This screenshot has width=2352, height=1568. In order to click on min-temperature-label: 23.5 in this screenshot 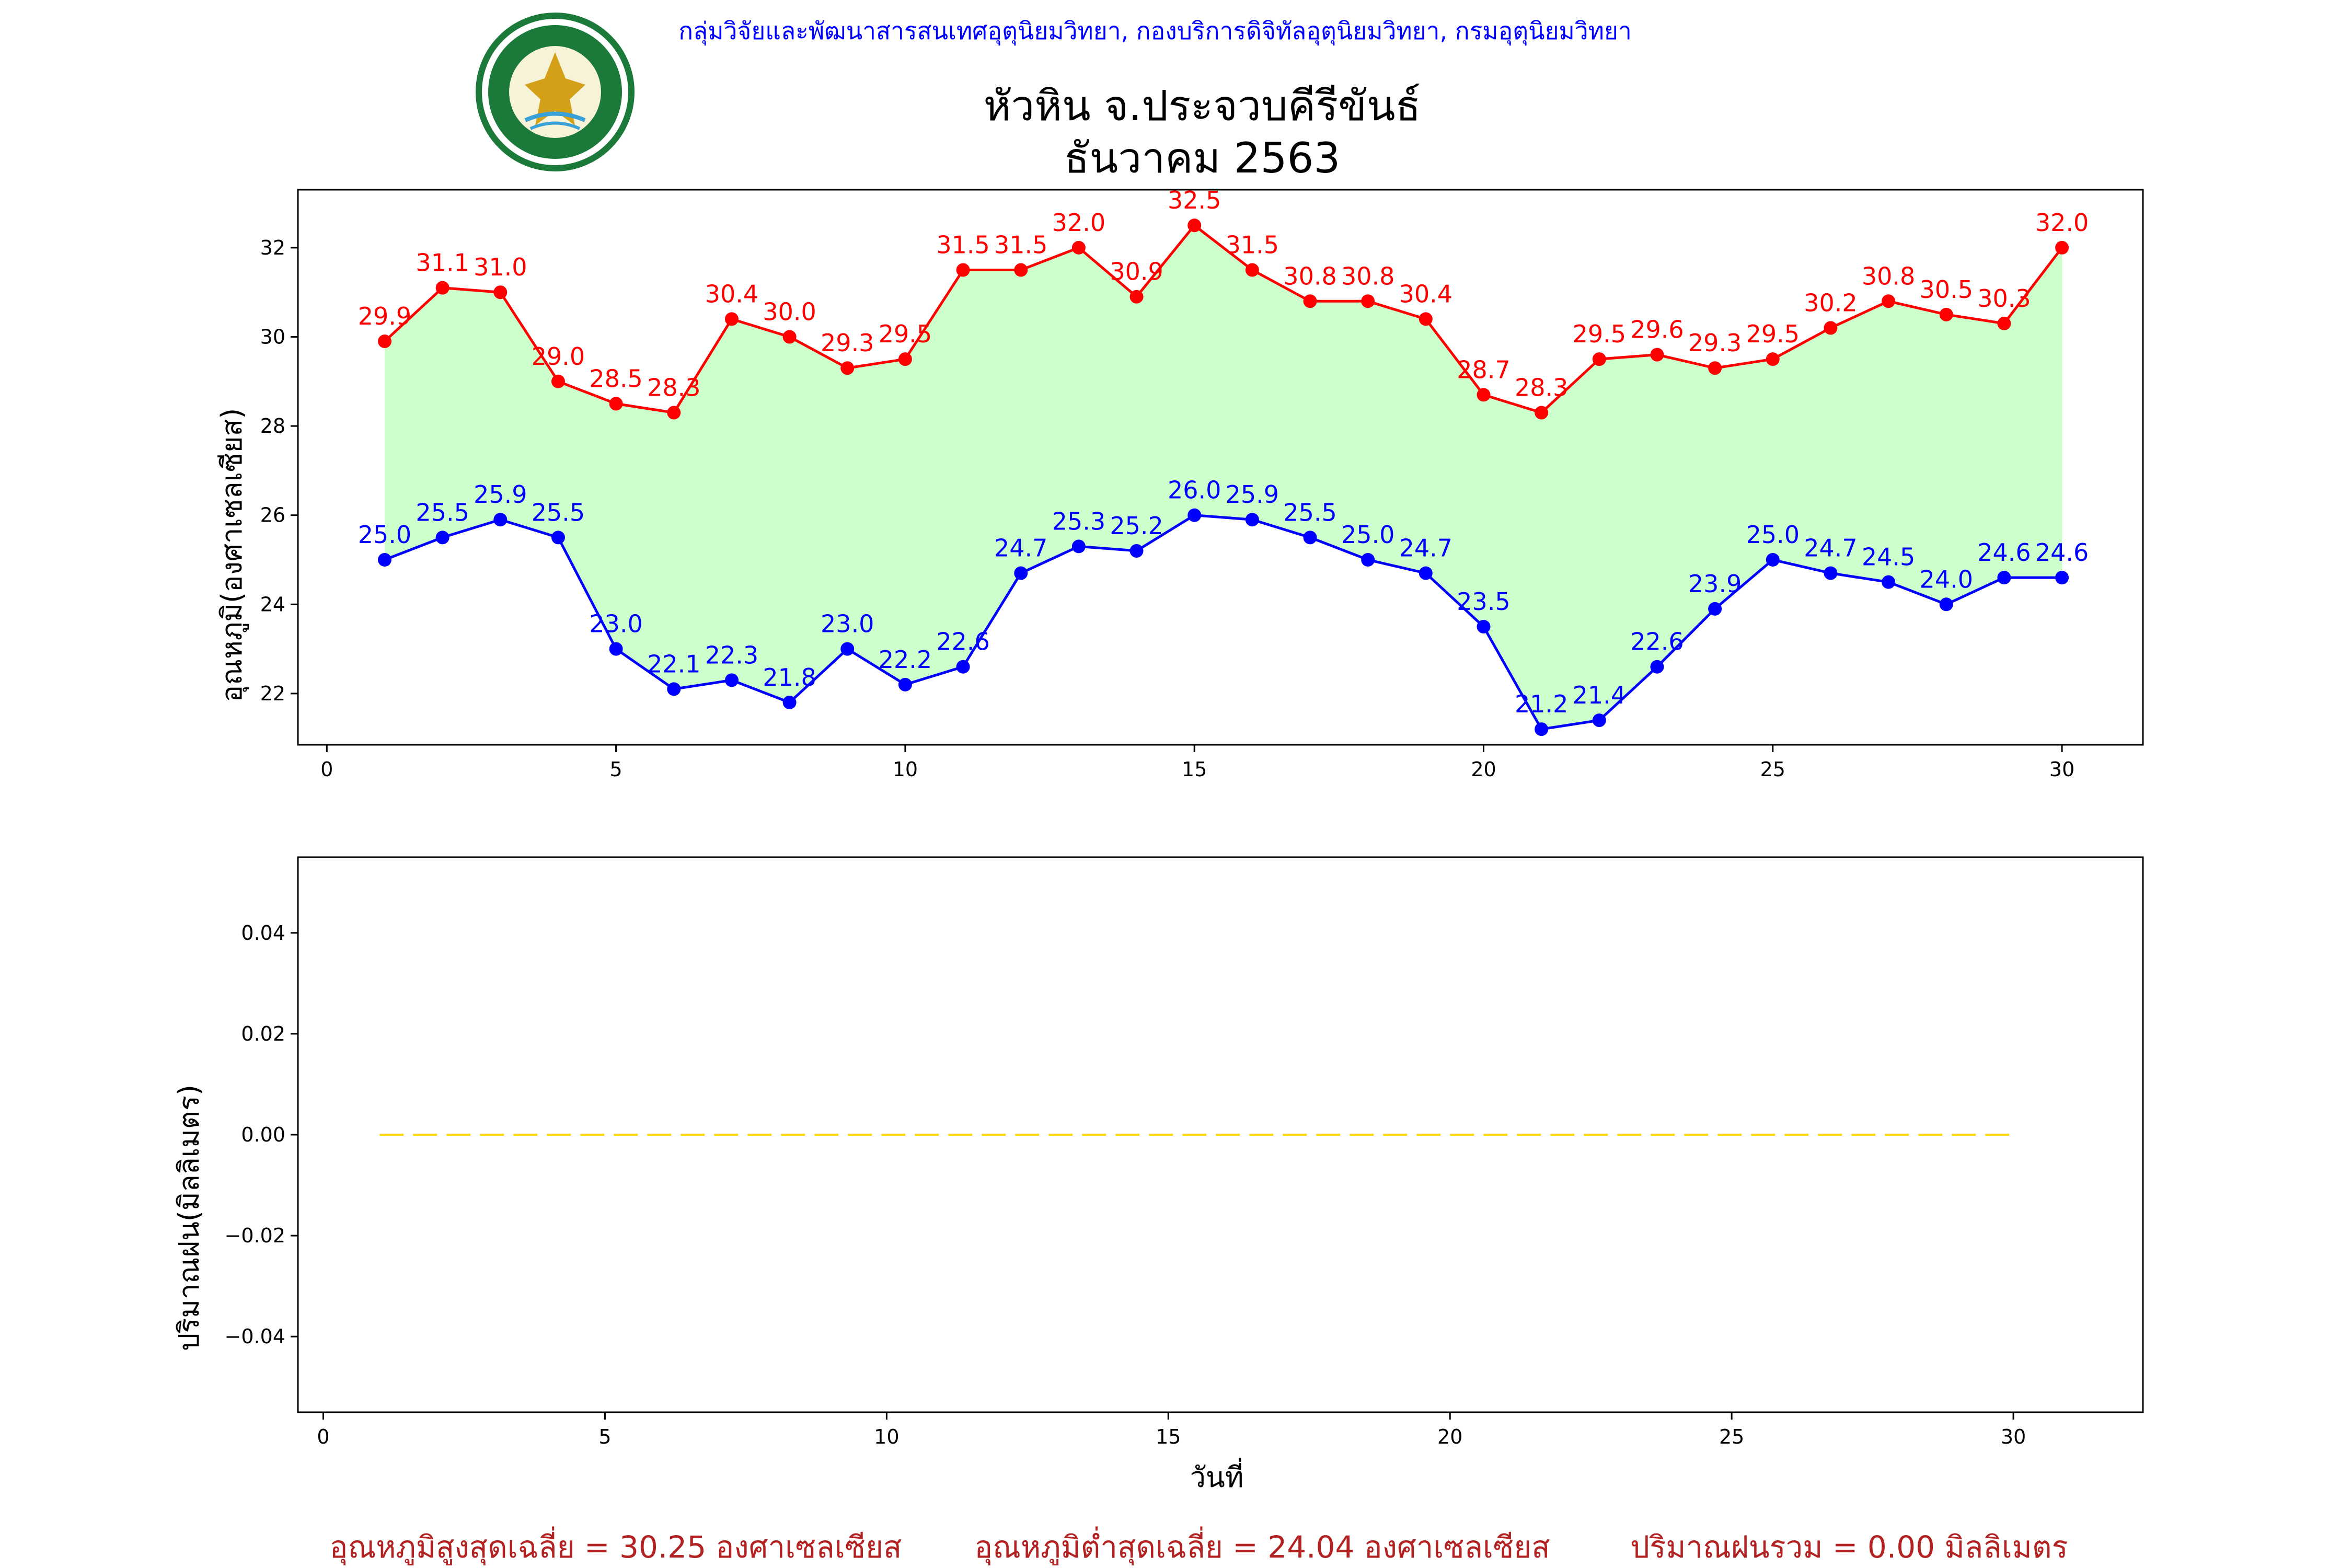, I will do `click(1483, 601)`.